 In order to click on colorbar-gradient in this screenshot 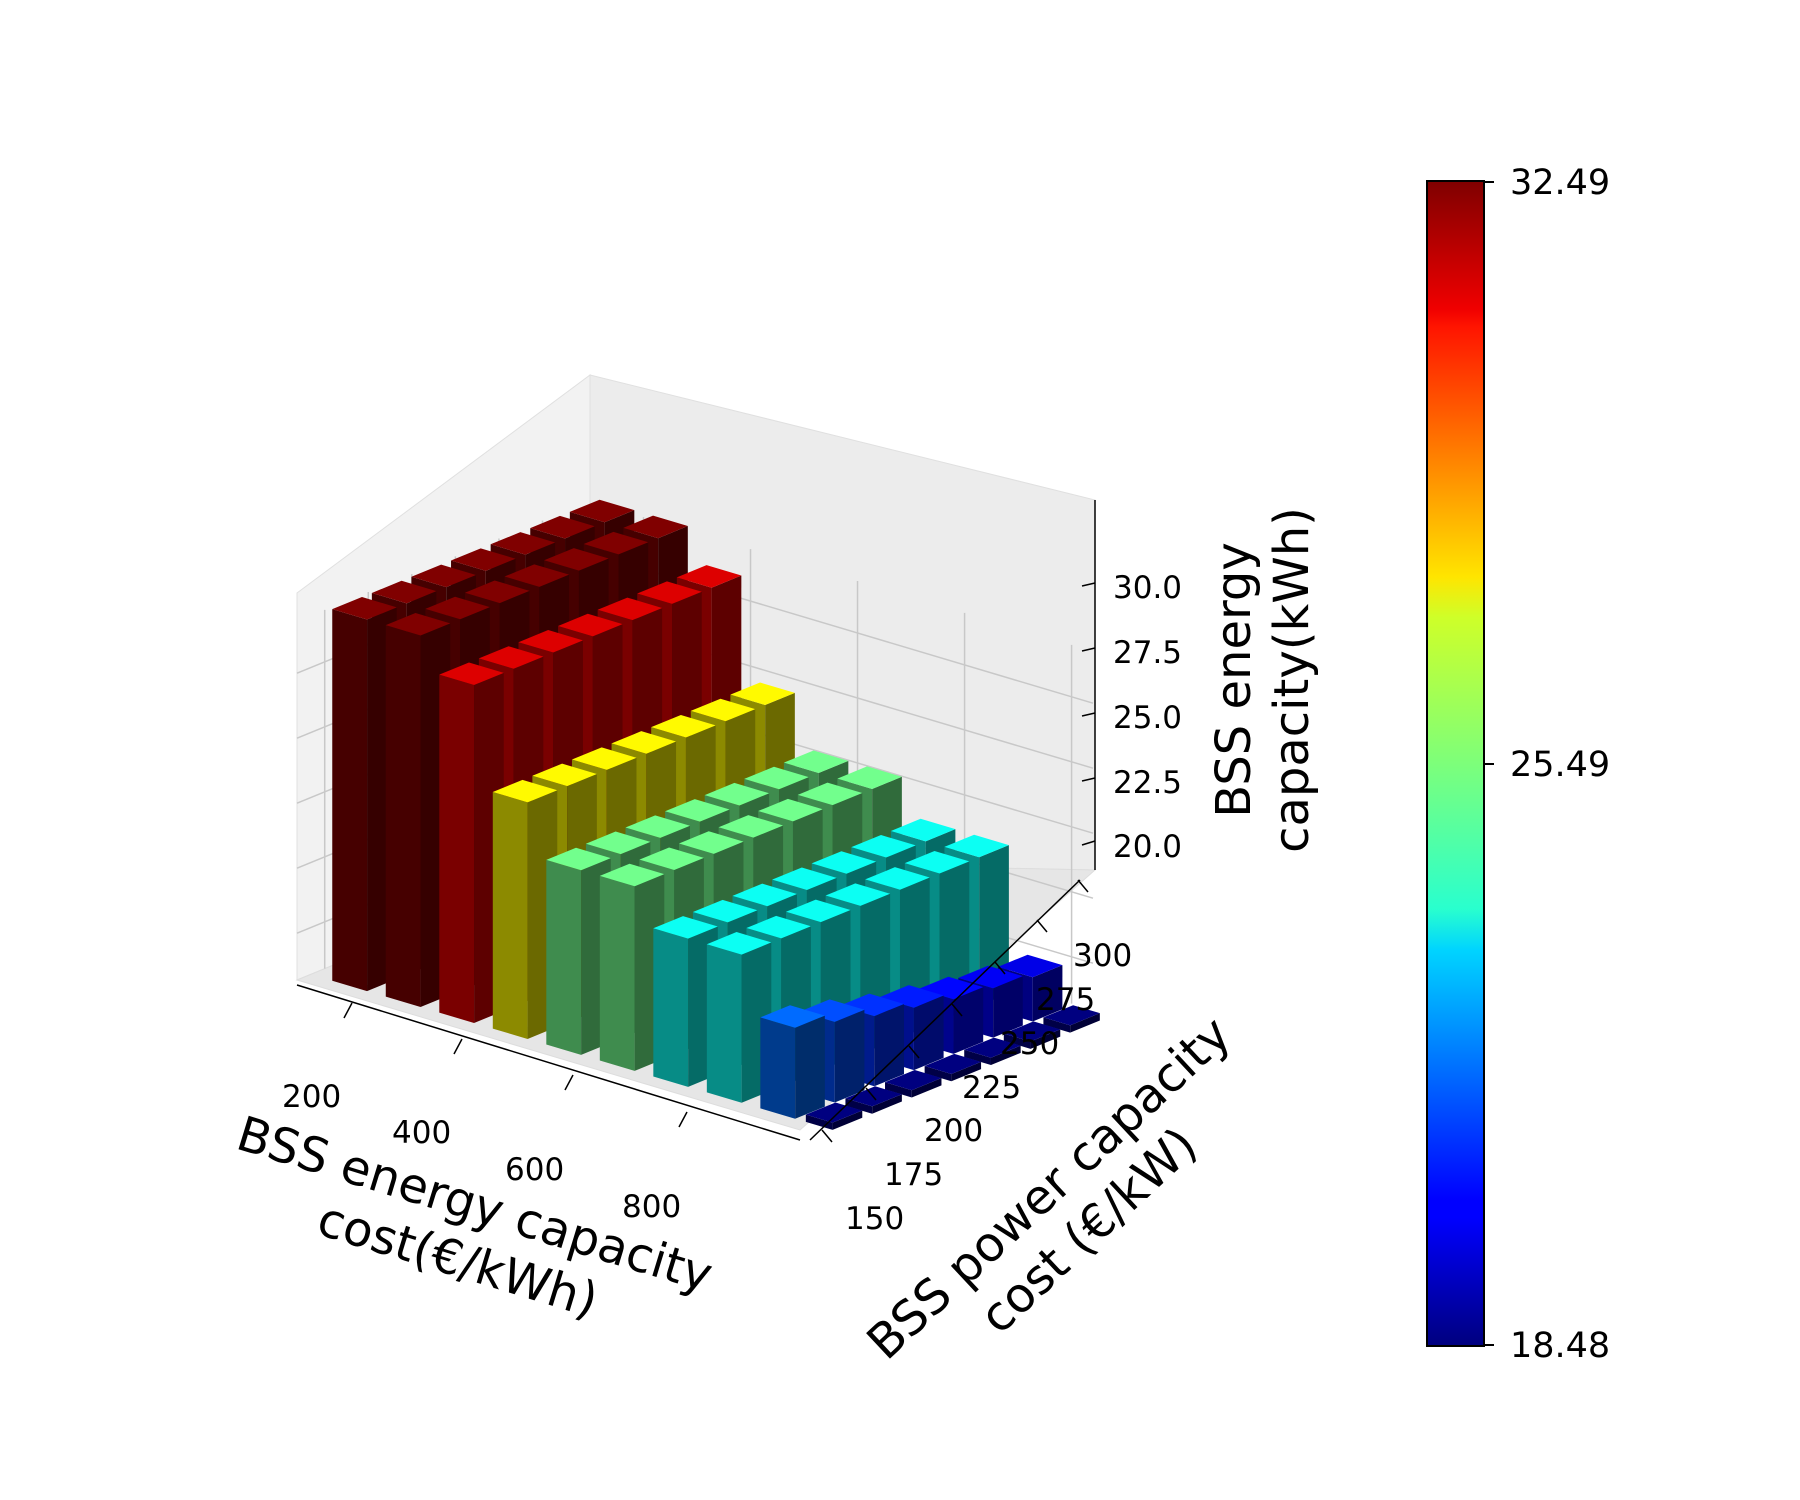, I will do `click(1455, 763)`.